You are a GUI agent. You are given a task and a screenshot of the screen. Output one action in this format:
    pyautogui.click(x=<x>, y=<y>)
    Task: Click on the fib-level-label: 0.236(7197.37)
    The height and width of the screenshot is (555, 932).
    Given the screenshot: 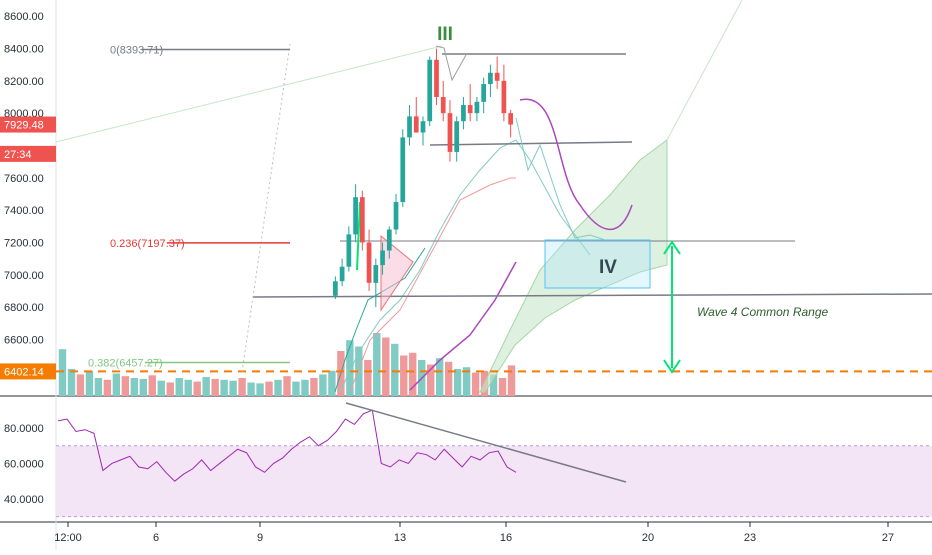 What is the action you would take?
    pyautogui.click(x=147, y=244)
    